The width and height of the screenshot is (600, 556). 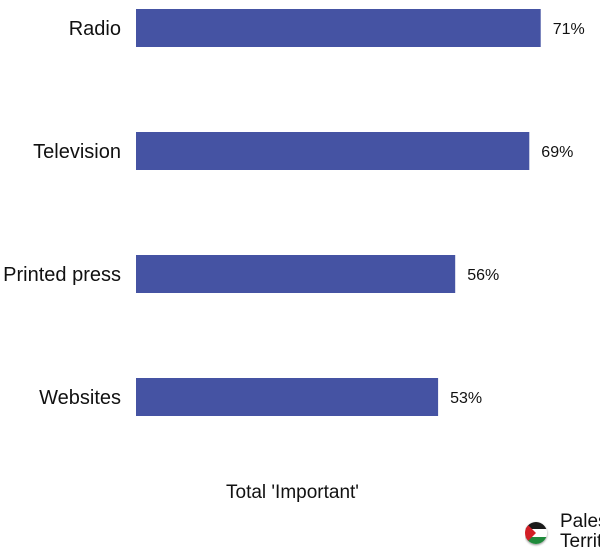 I want to click on legend-label-line2: Territories, so click(x=580, y=541).